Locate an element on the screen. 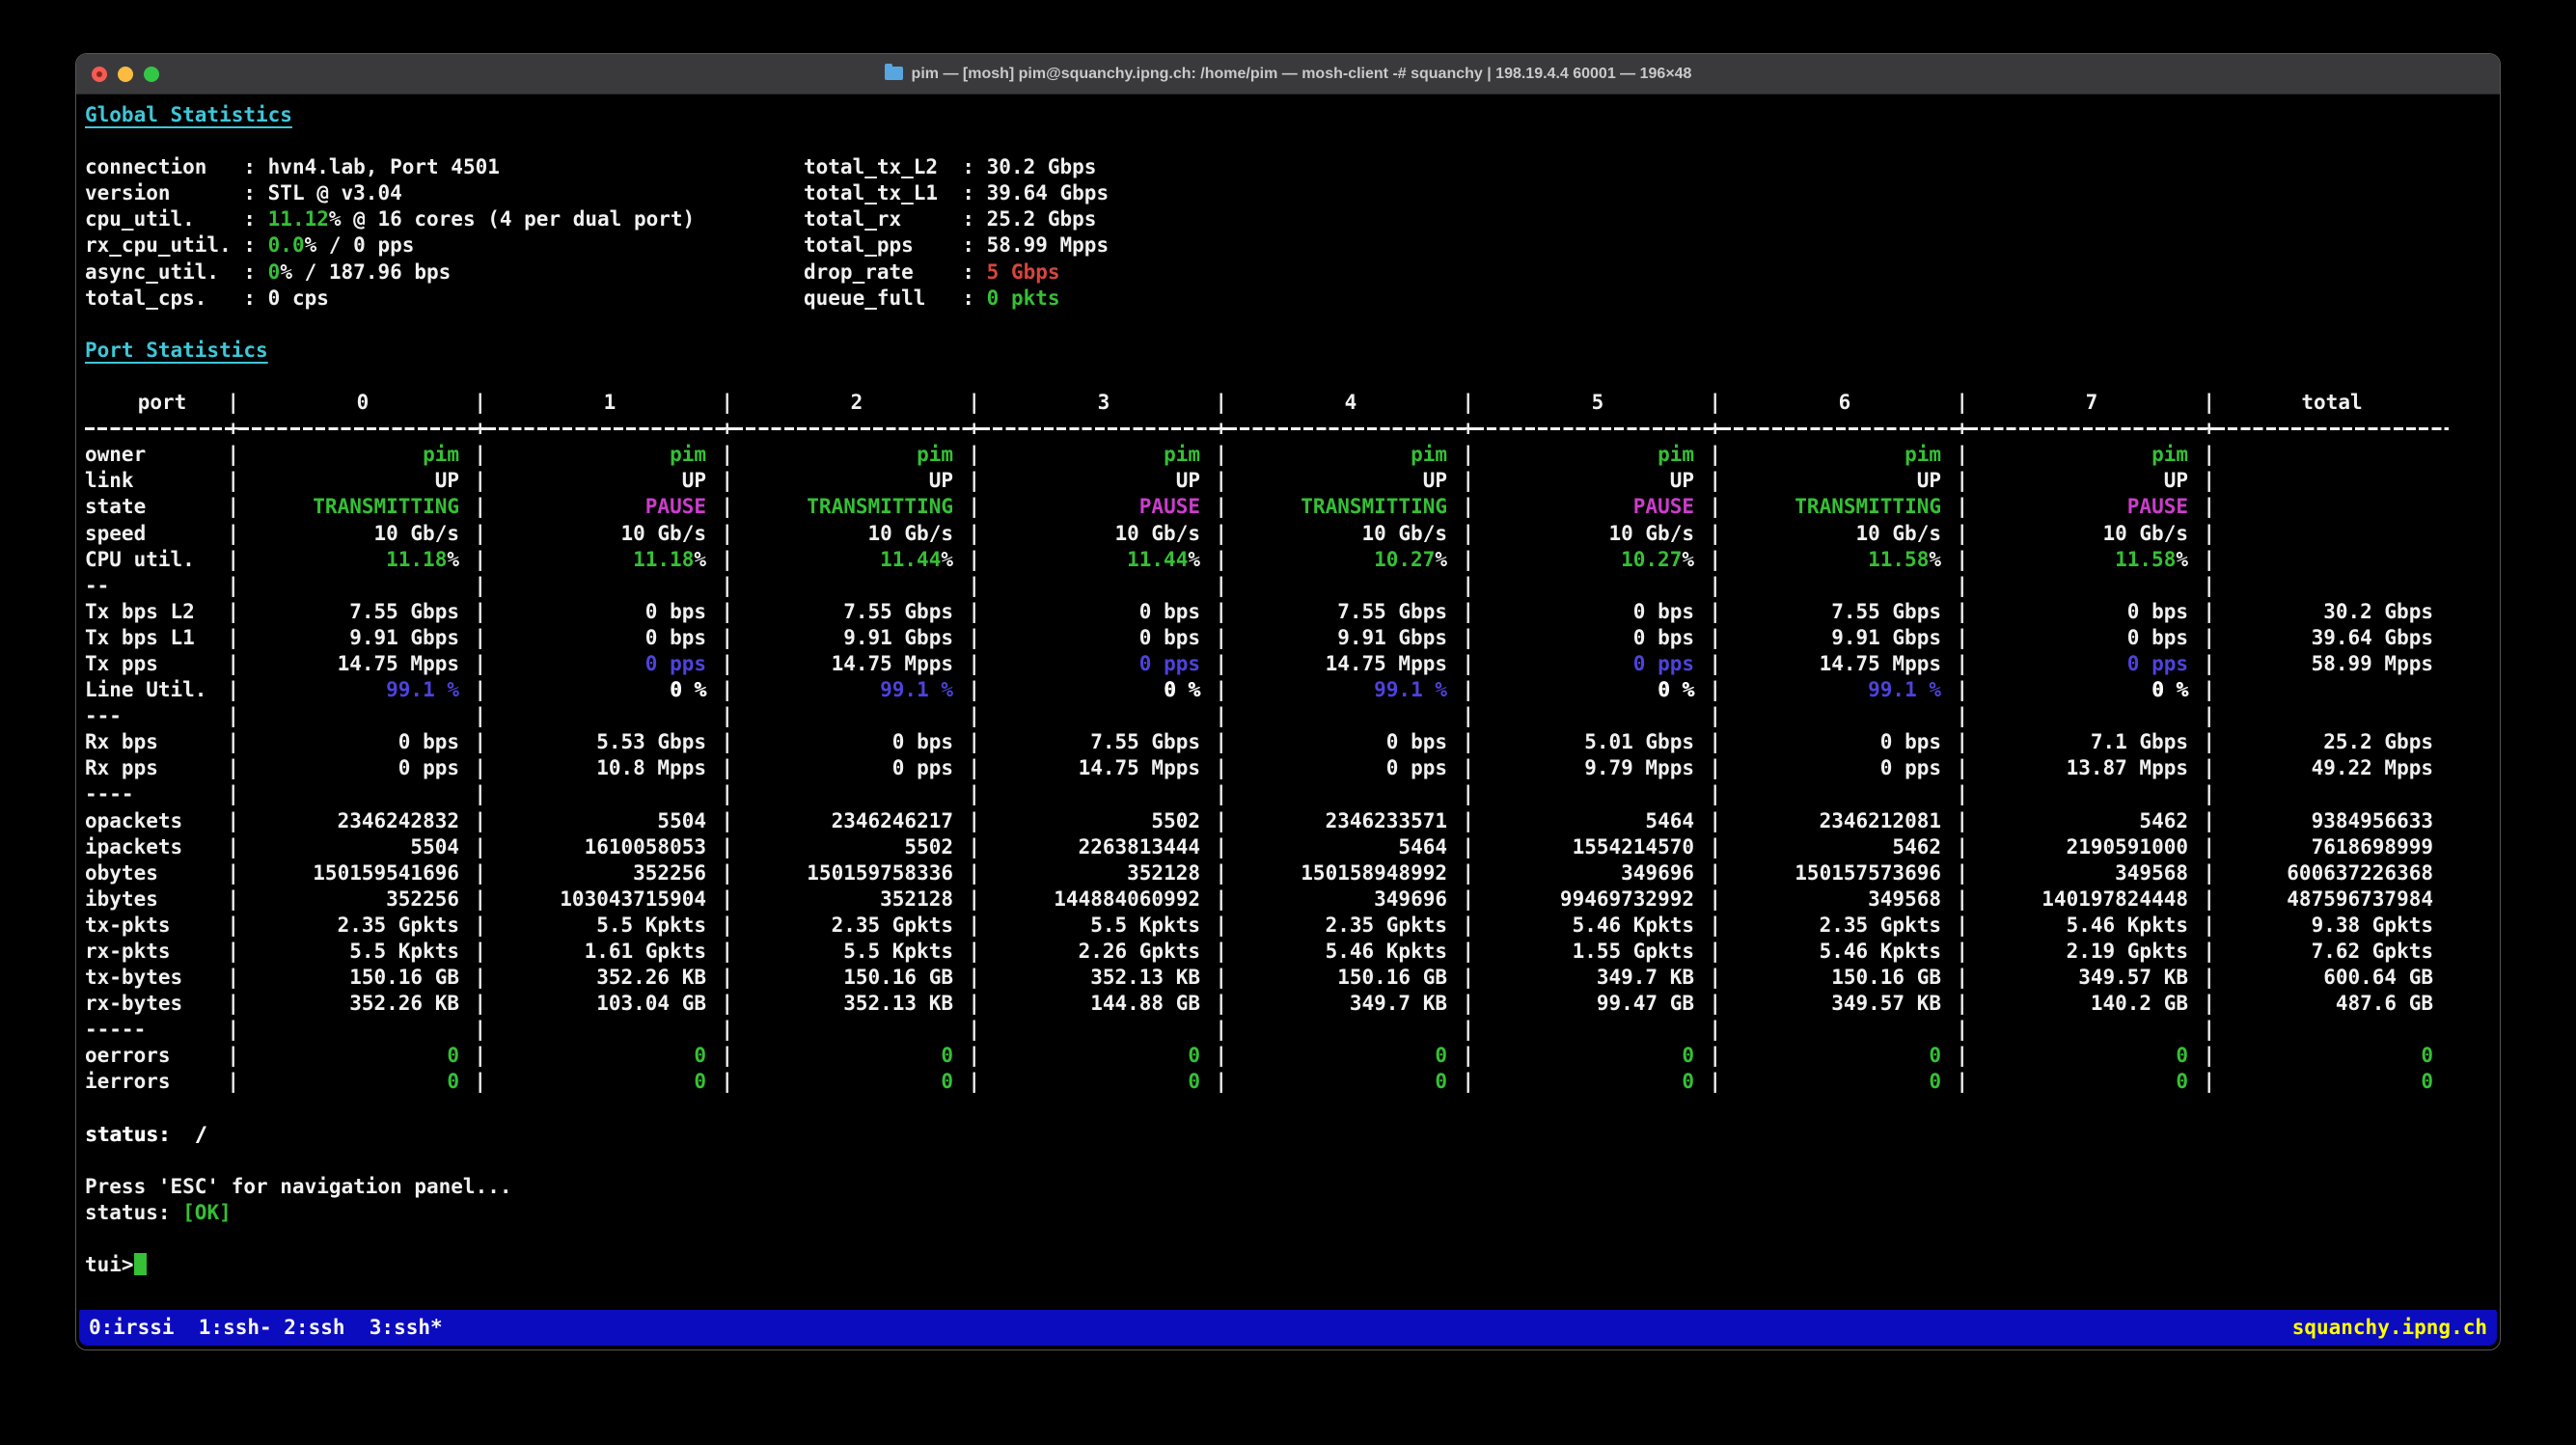 Image resolution: width=2576 pixels, height=1445 pixels. text-run: rx_cpu_util. : is located at coordinates (176, 245).